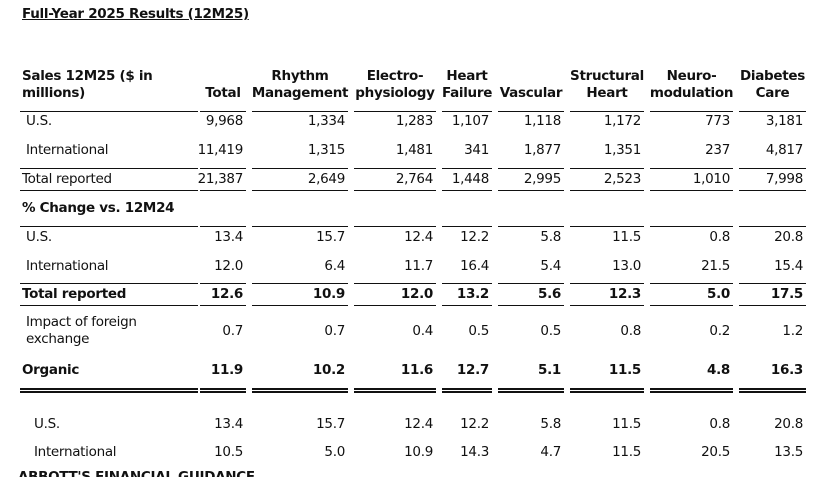 Image resolution: width=833 pixels, height=477 pixels. Describe the element at coordinates (418, 265) in the screenshot. I see `cell-value: 11.7` at that location.